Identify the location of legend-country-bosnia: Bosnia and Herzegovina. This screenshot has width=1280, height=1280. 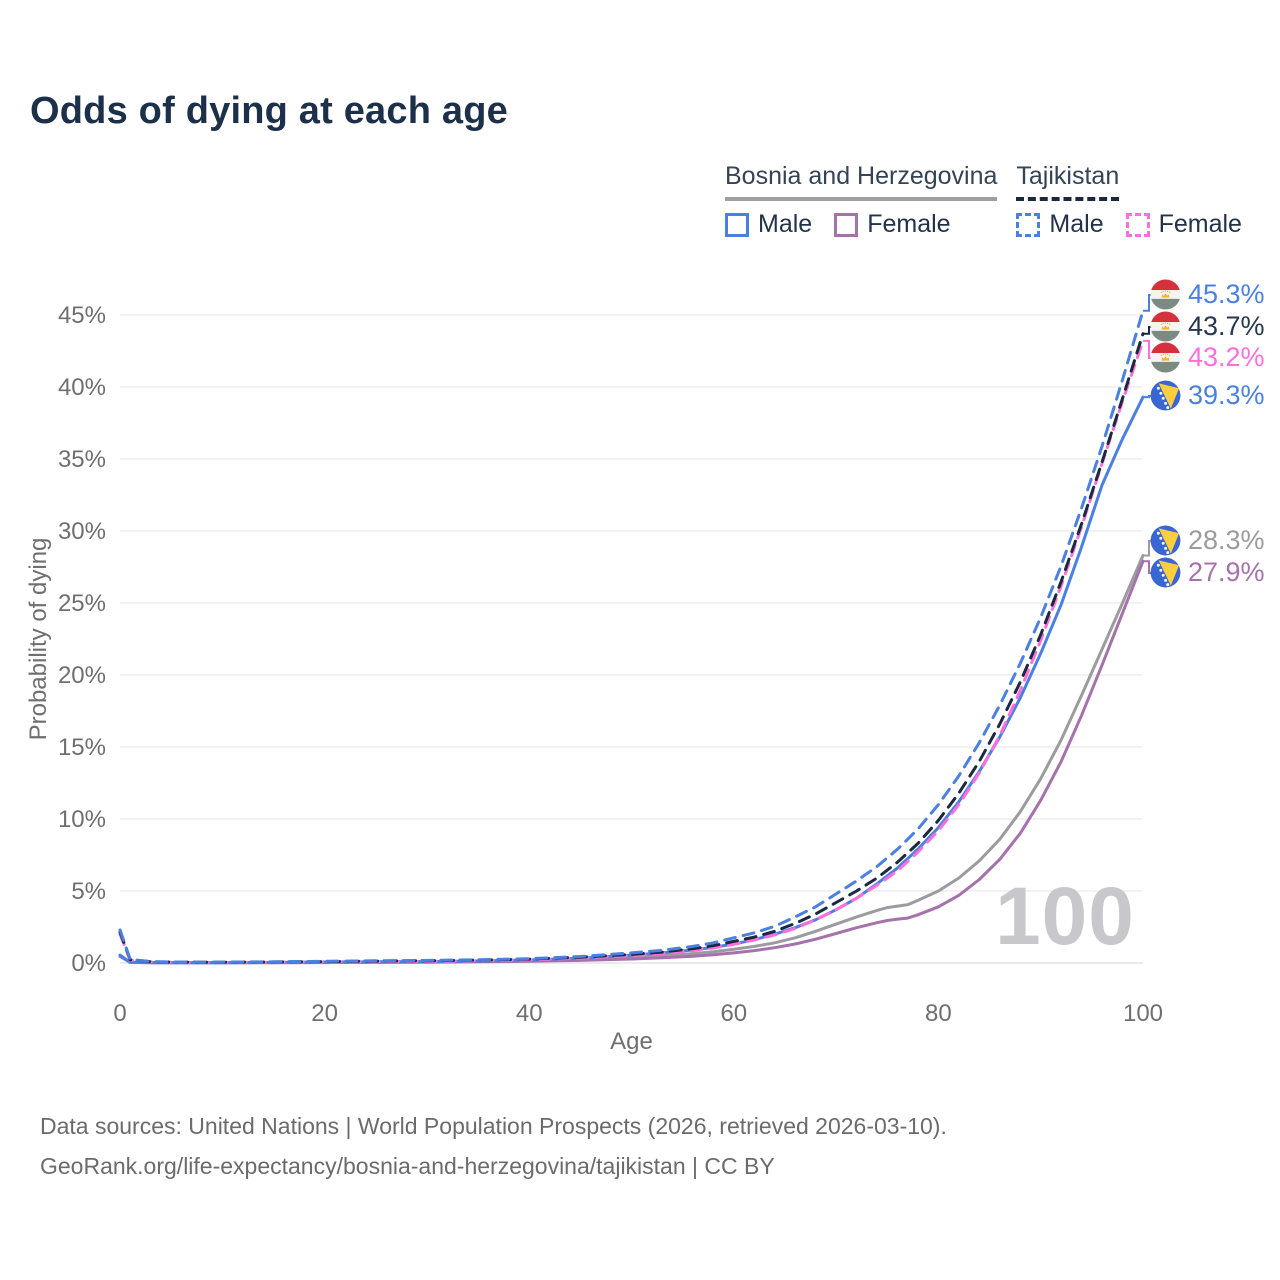
(861, 181).